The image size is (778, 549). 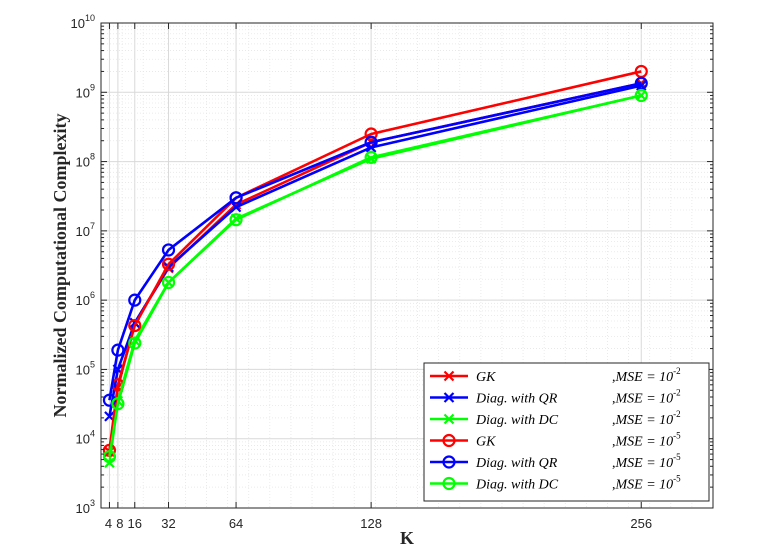 What do you see at coordinates (371, 523) in the screenshot?
I see `x-tick-label: 128` at bounding box center [371, 523].